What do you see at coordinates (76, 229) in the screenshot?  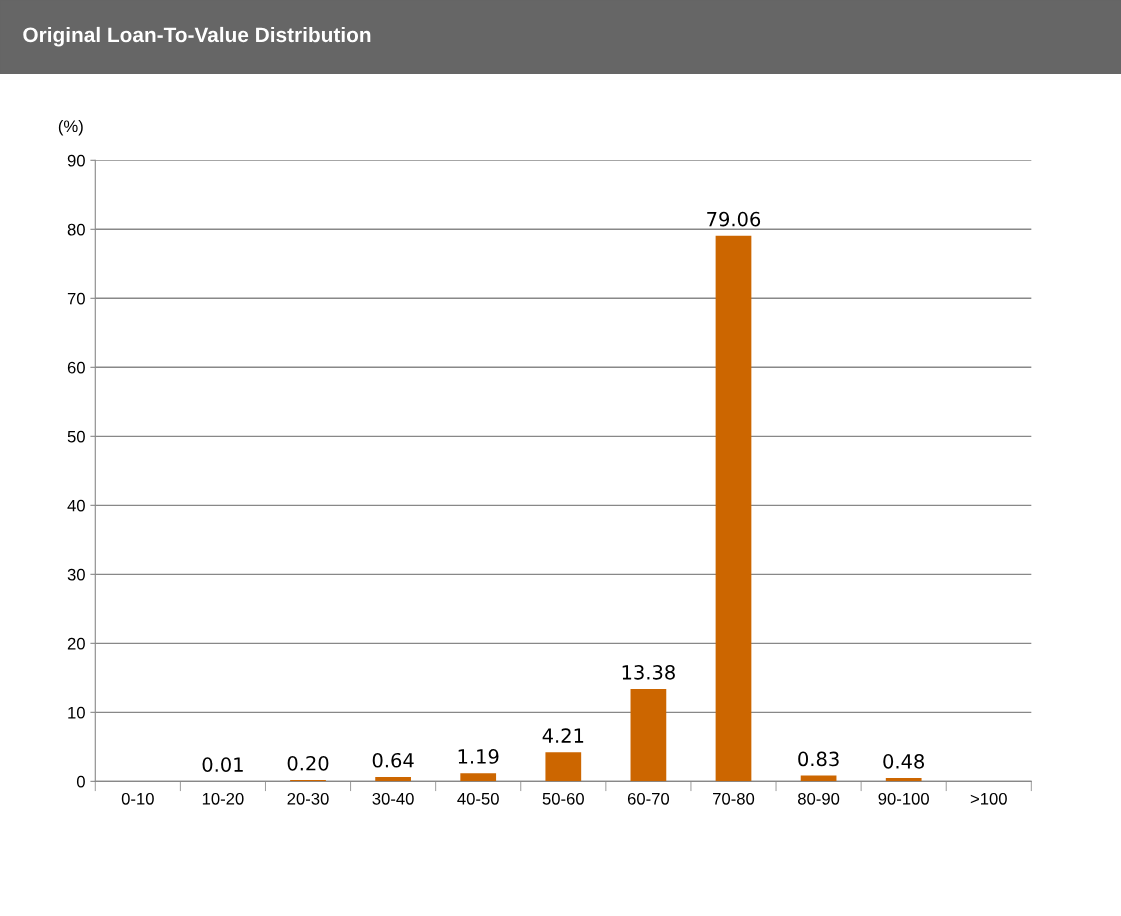 I see `y-tick-label: 80` at bounding box center [76, 229].